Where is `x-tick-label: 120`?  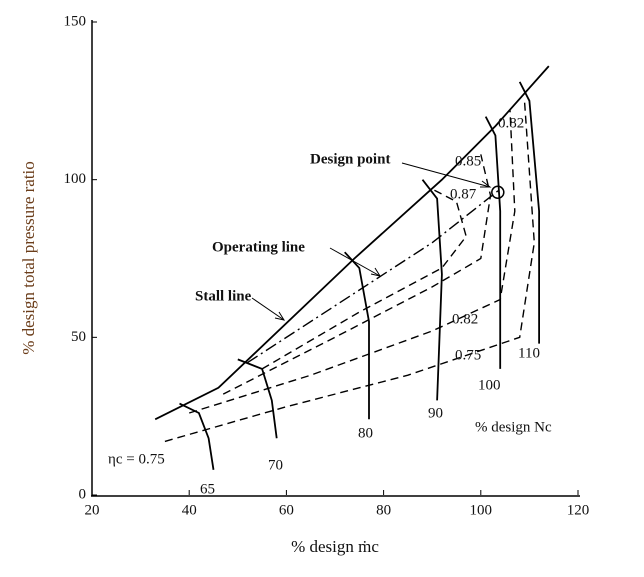
x-tick-label: 120 is located at coordinates (578, 510).